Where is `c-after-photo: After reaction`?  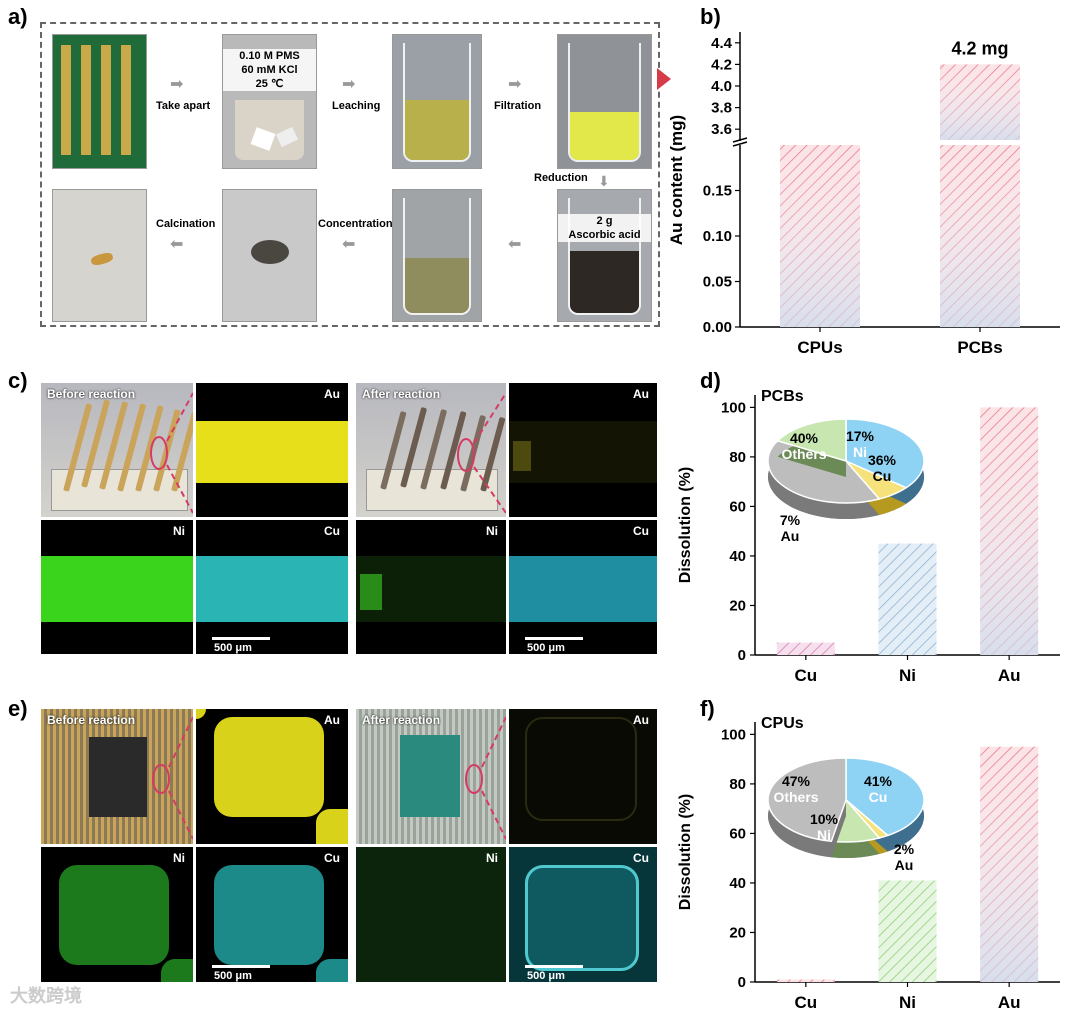
c-after-photo: After reaction is located at coordinates (431, 450).